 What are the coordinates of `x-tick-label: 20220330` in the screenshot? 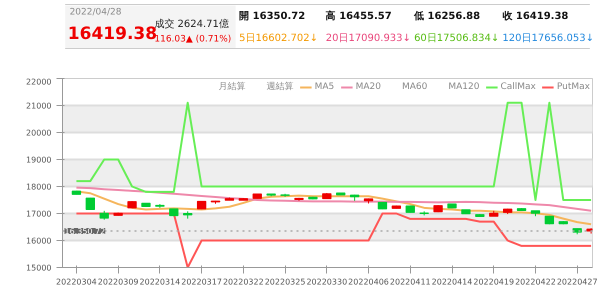 It's located at (327, 282).